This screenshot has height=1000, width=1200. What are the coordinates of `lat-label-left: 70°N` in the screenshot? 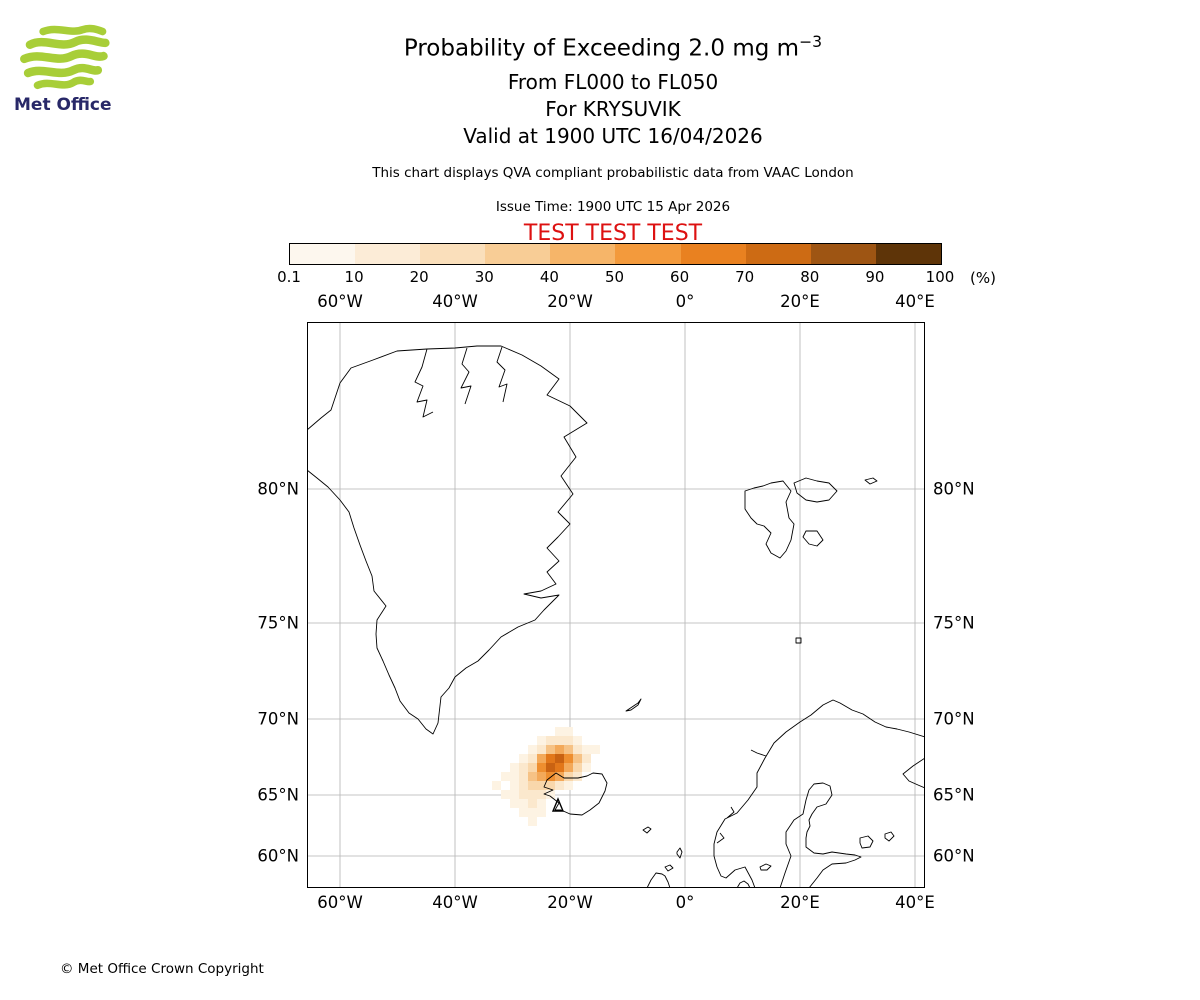 It's located at (278, 719).